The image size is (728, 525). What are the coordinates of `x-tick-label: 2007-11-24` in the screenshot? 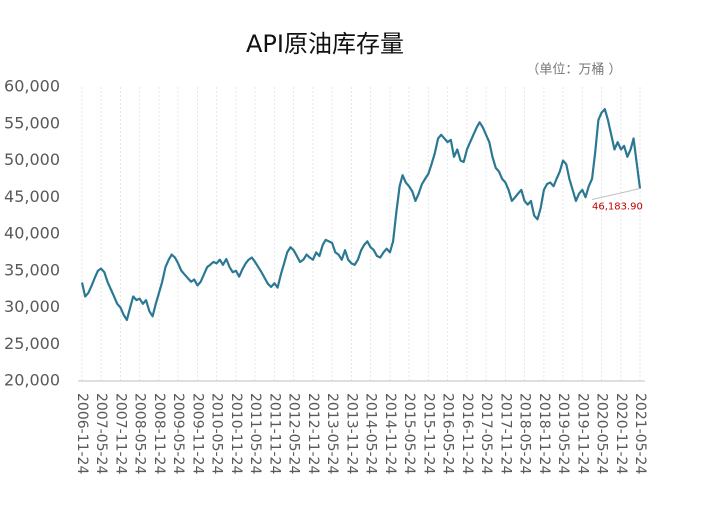 It's located at (120, 433).